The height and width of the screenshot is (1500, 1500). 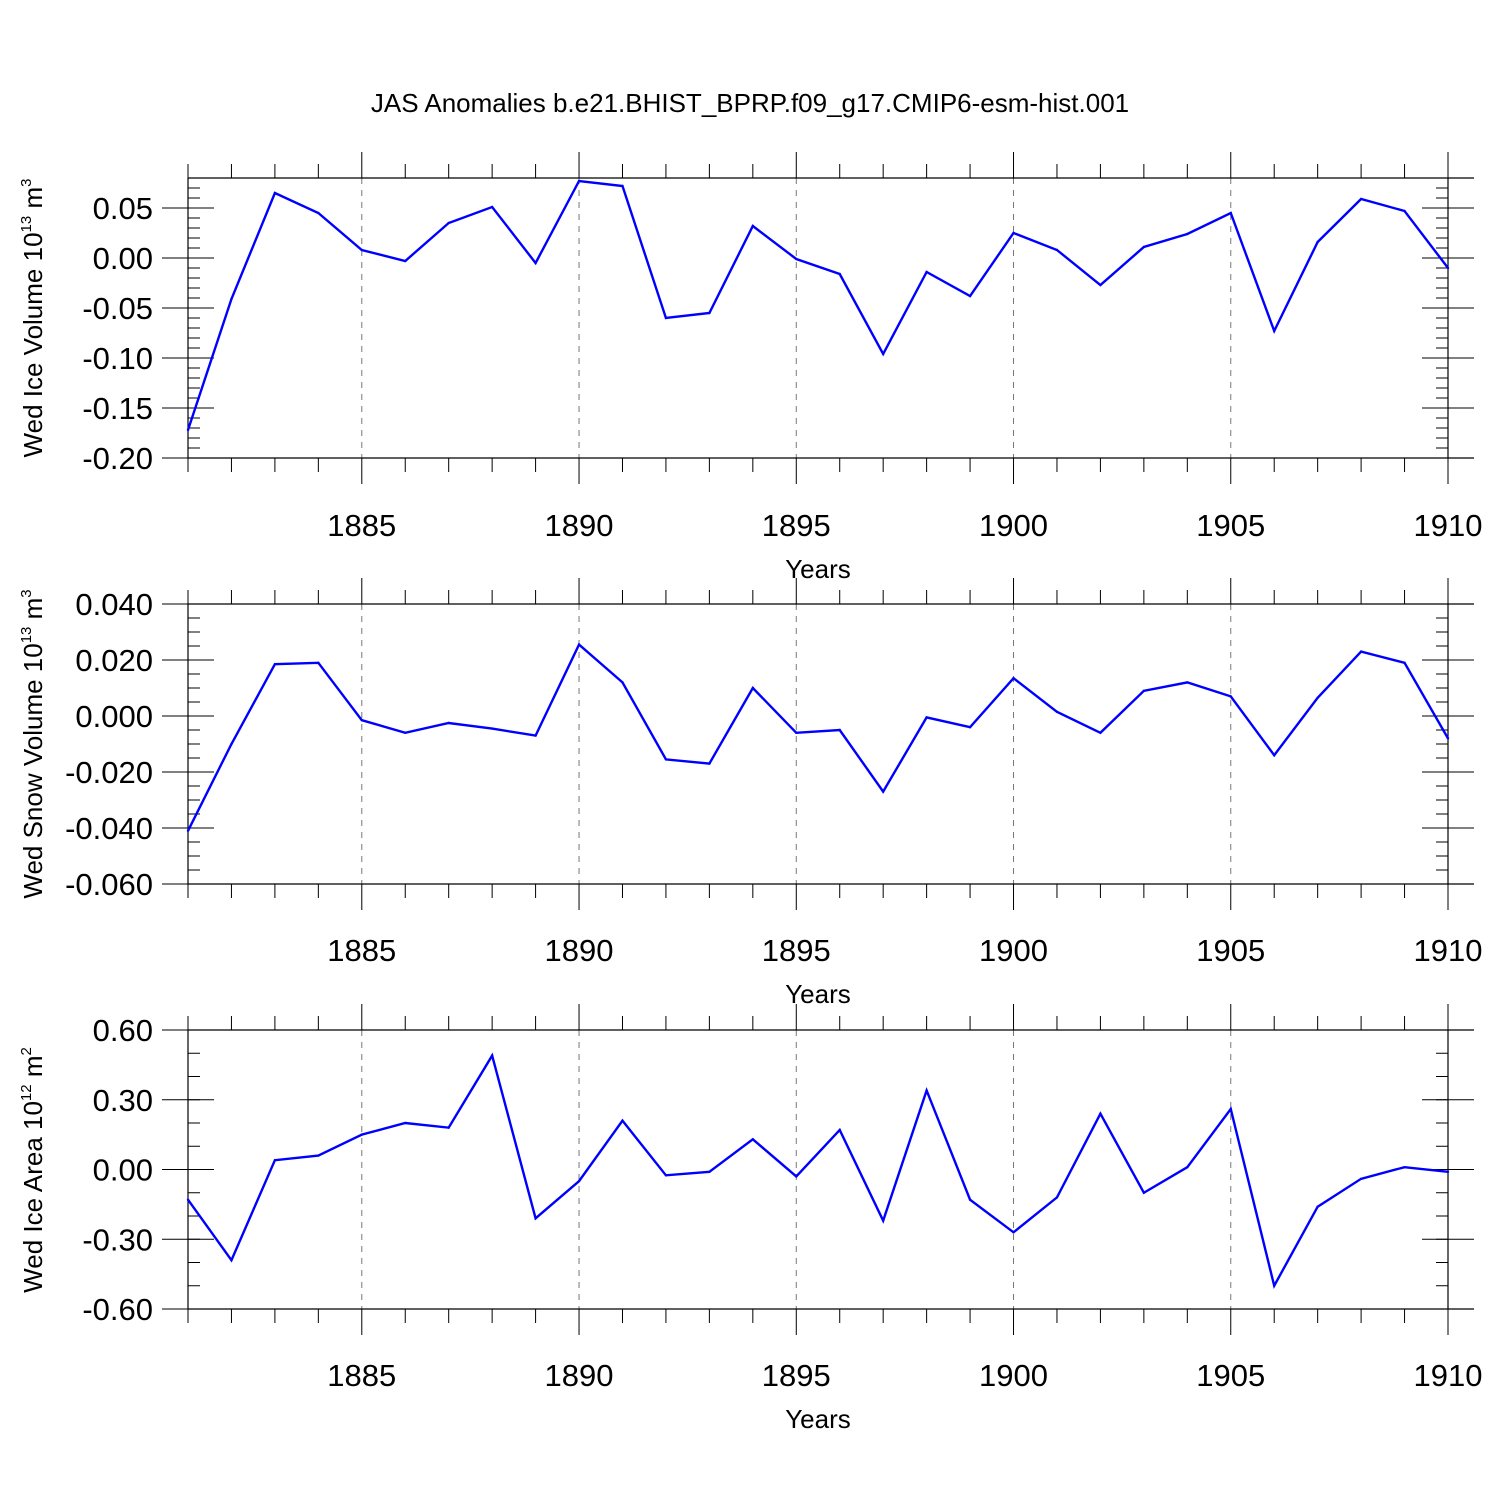 What do you see at coordinates (114, 716) in the screenshot?
I see `y-tick-label: 0.000` at bounding box center [114, 716].